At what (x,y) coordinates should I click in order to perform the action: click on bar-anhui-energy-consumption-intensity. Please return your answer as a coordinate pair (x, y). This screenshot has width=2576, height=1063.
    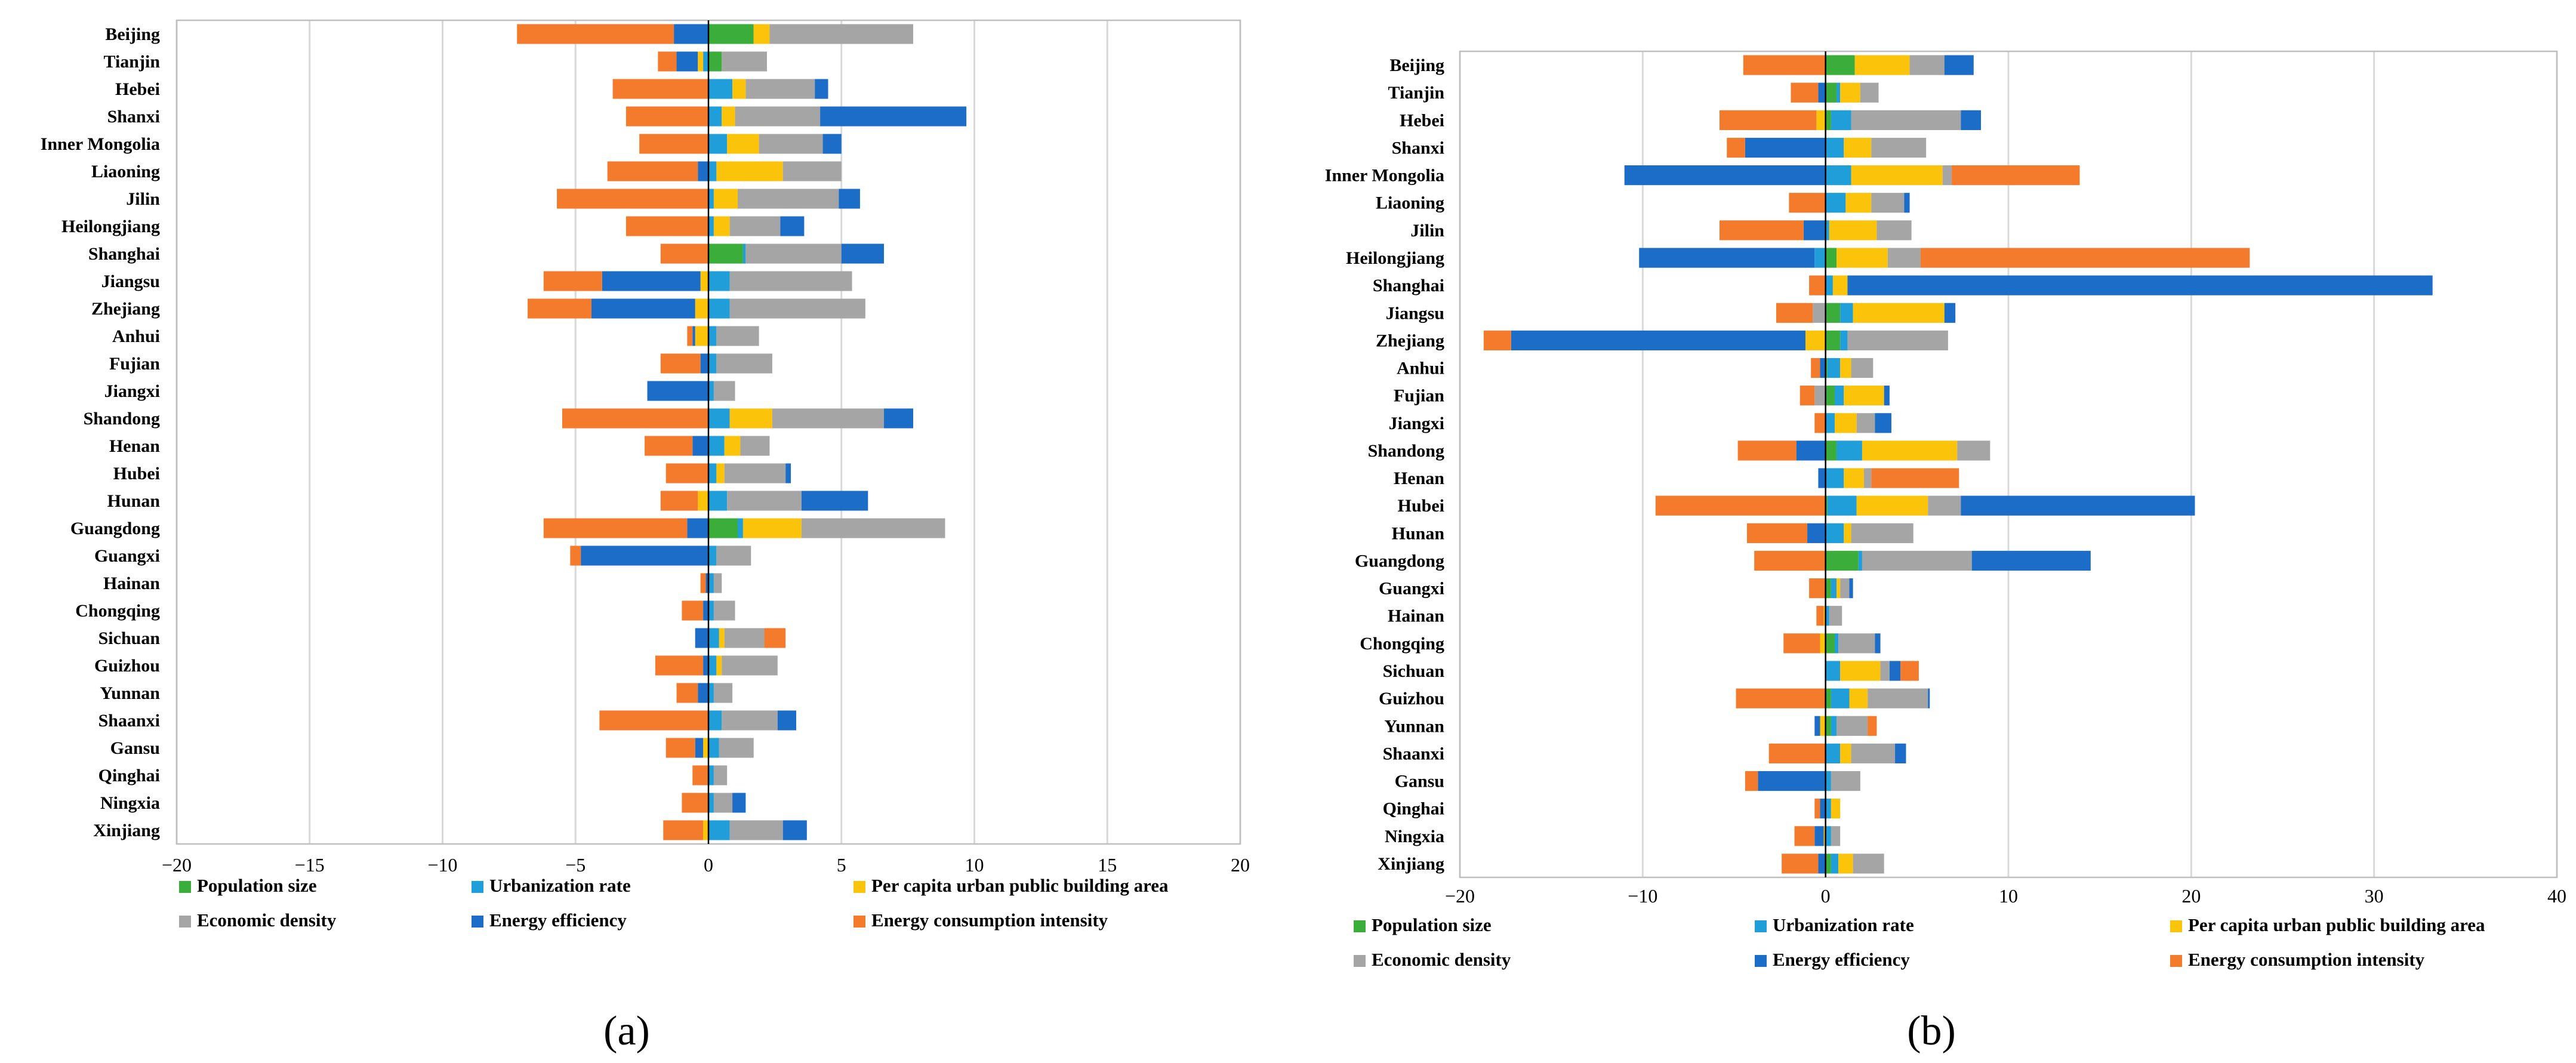
    Looking at the image, I should click on (690, 336).